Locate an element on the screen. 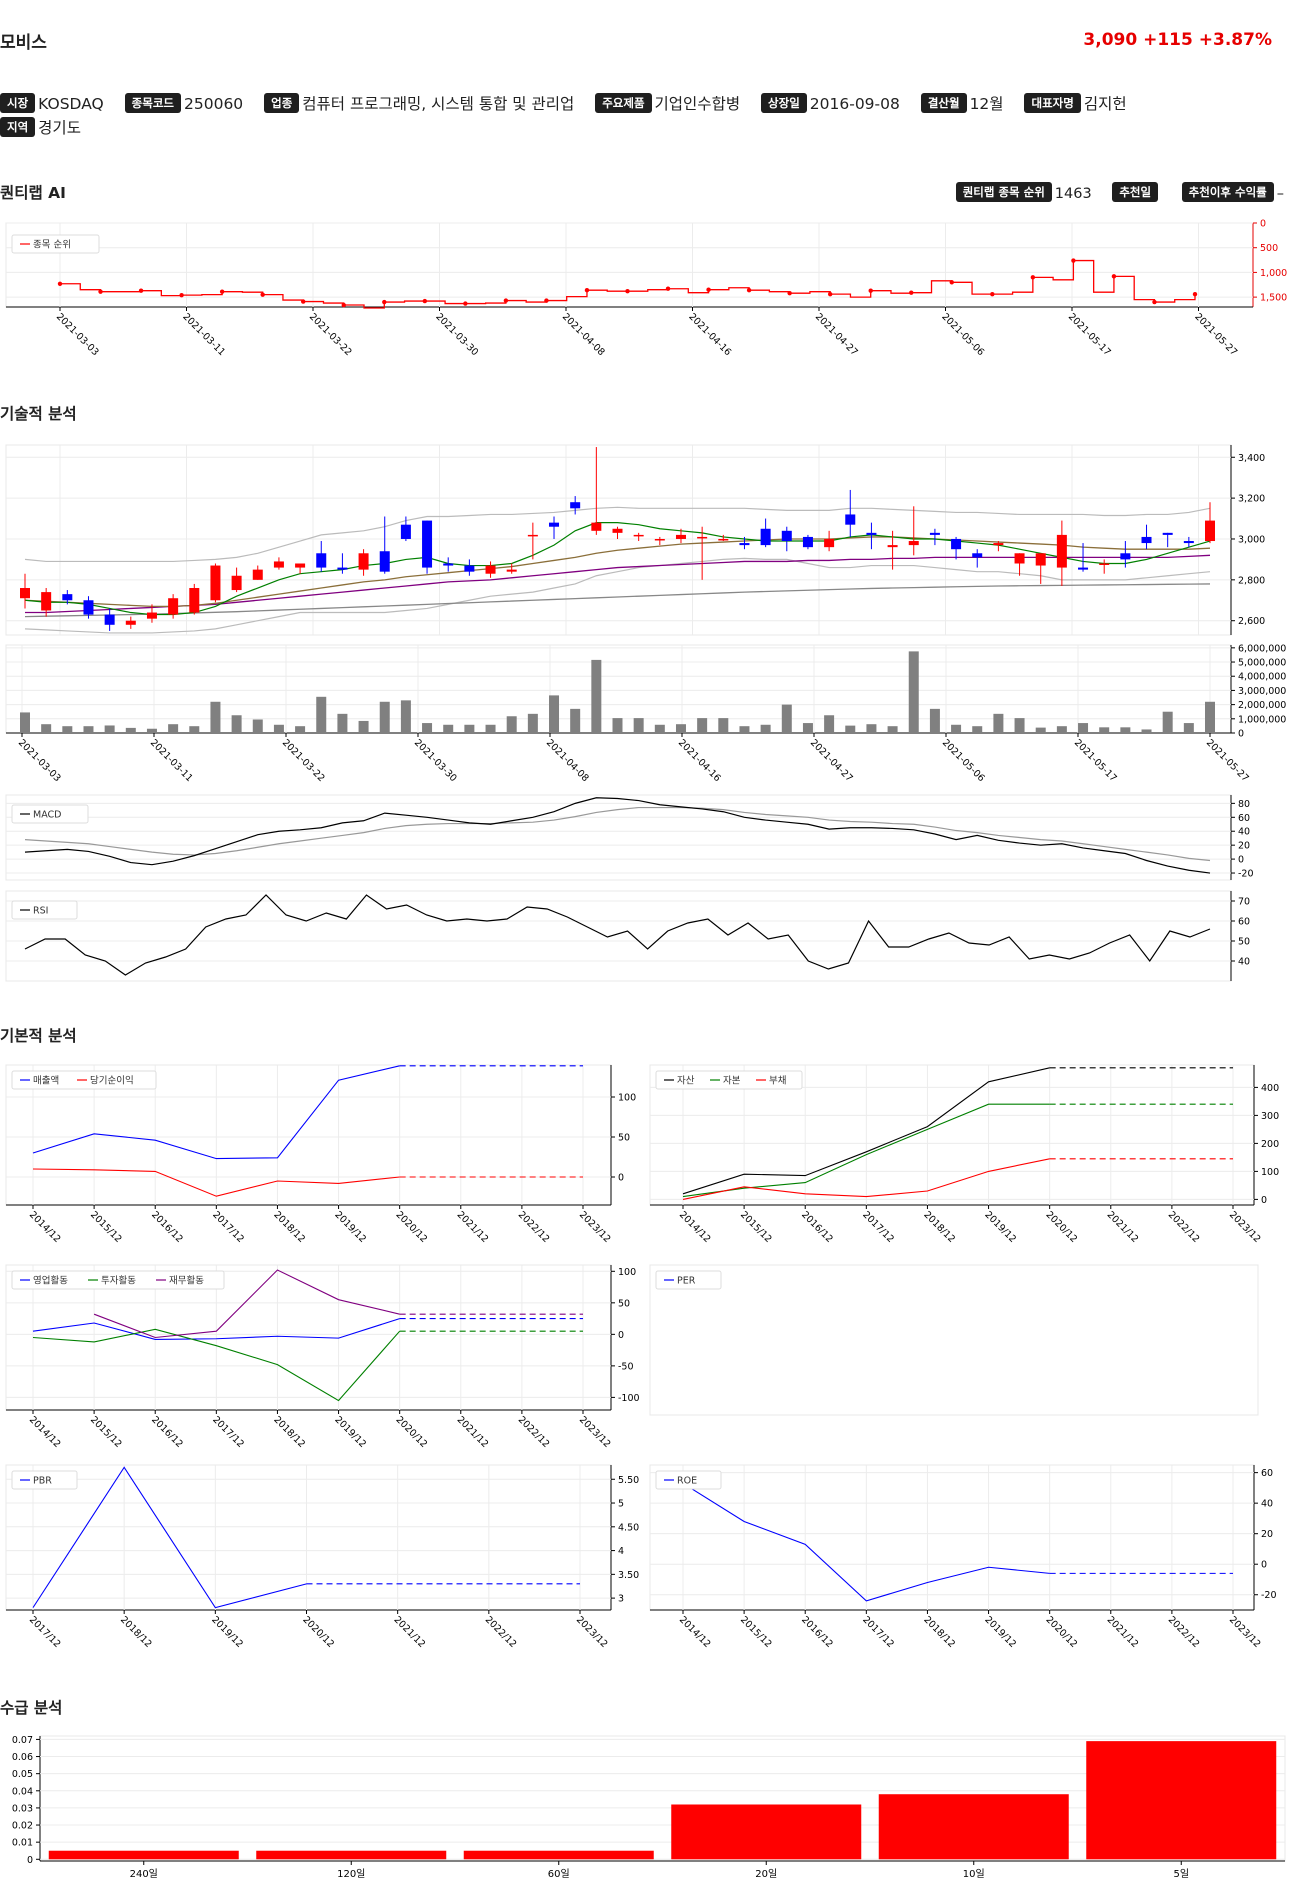 This screenshot has width=1296, height=1893. ma5-line is located at coordinates (617, 569).